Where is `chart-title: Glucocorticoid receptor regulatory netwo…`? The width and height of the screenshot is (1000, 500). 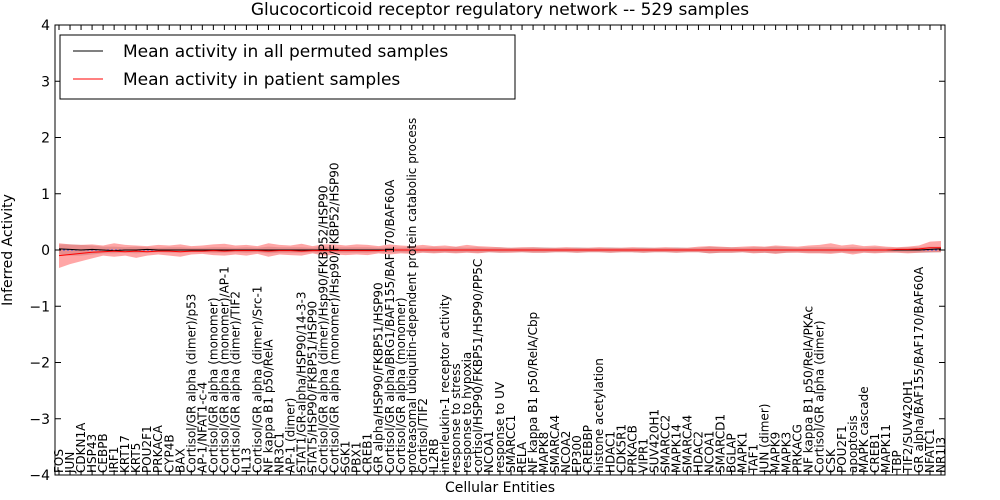 chart-title: Glucocorticoid receptor regulatory netwo… is located at coordinates (500, 10).